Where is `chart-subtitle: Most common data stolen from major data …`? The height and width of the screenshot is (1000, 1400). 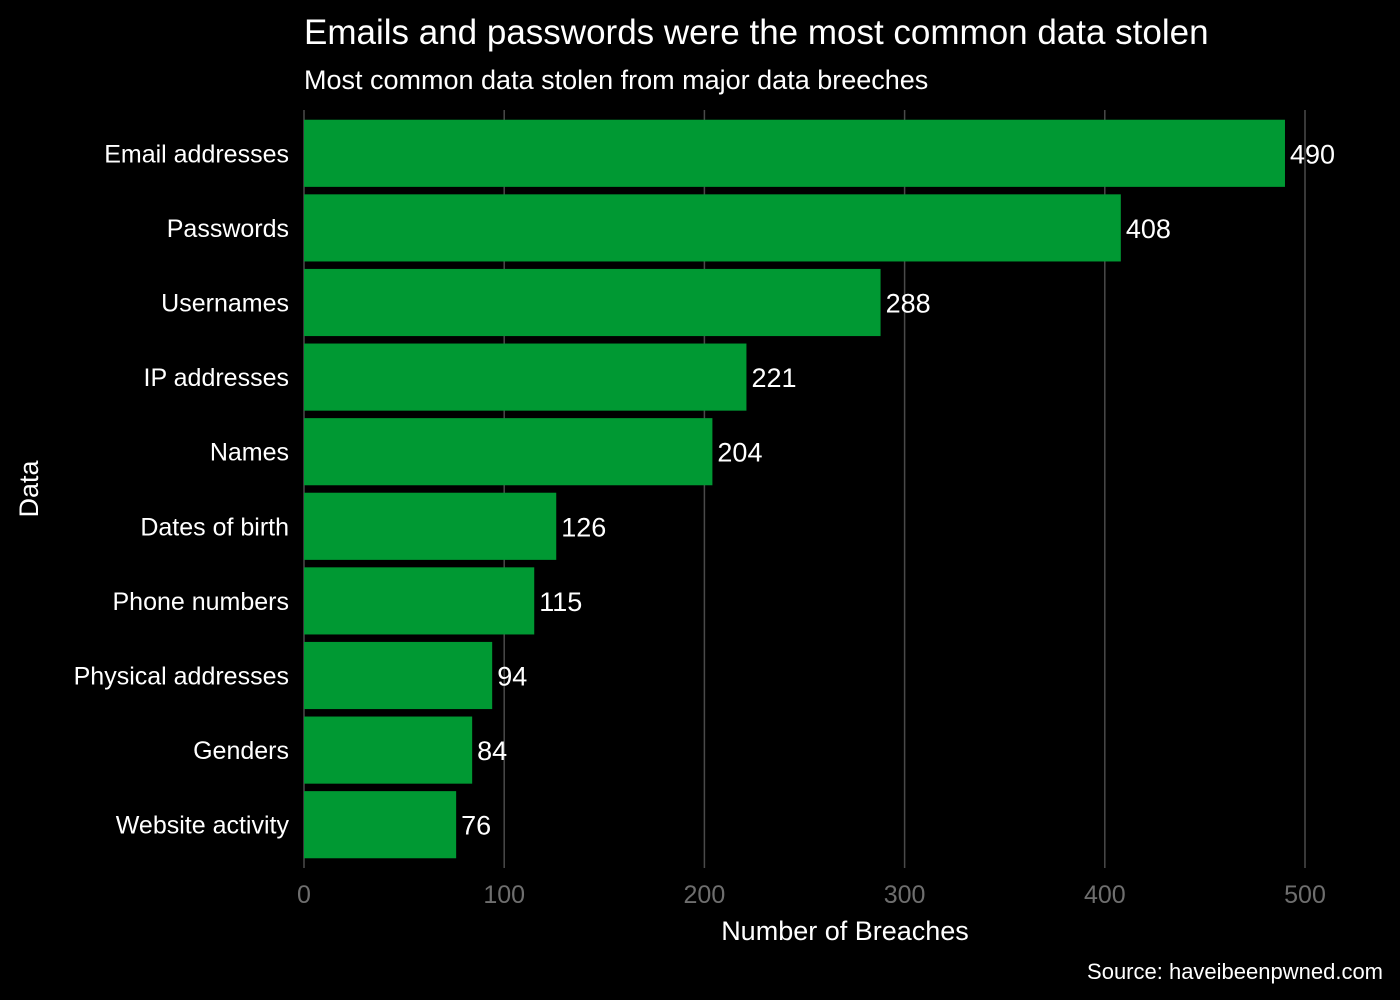
chart-subtitle: Most common data stolen from major data … is located at coordinates (616, 80).